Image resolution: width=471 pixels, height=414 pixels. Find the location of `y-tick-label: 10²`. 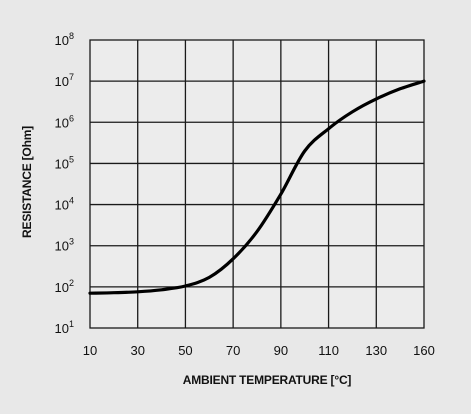

y-tick-label: 10² is located at coordinates (64, 286).